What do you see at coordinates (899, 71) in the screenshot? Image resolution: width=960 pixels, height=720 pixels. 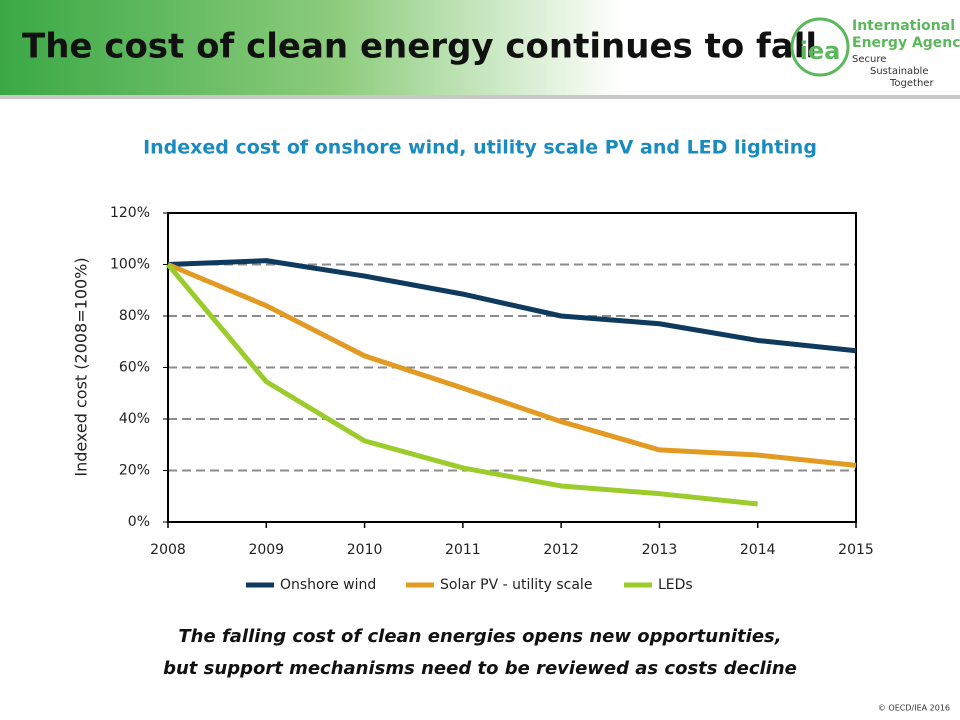 I see `logo-tag: Sustainable` at bounding box center [899, 71].